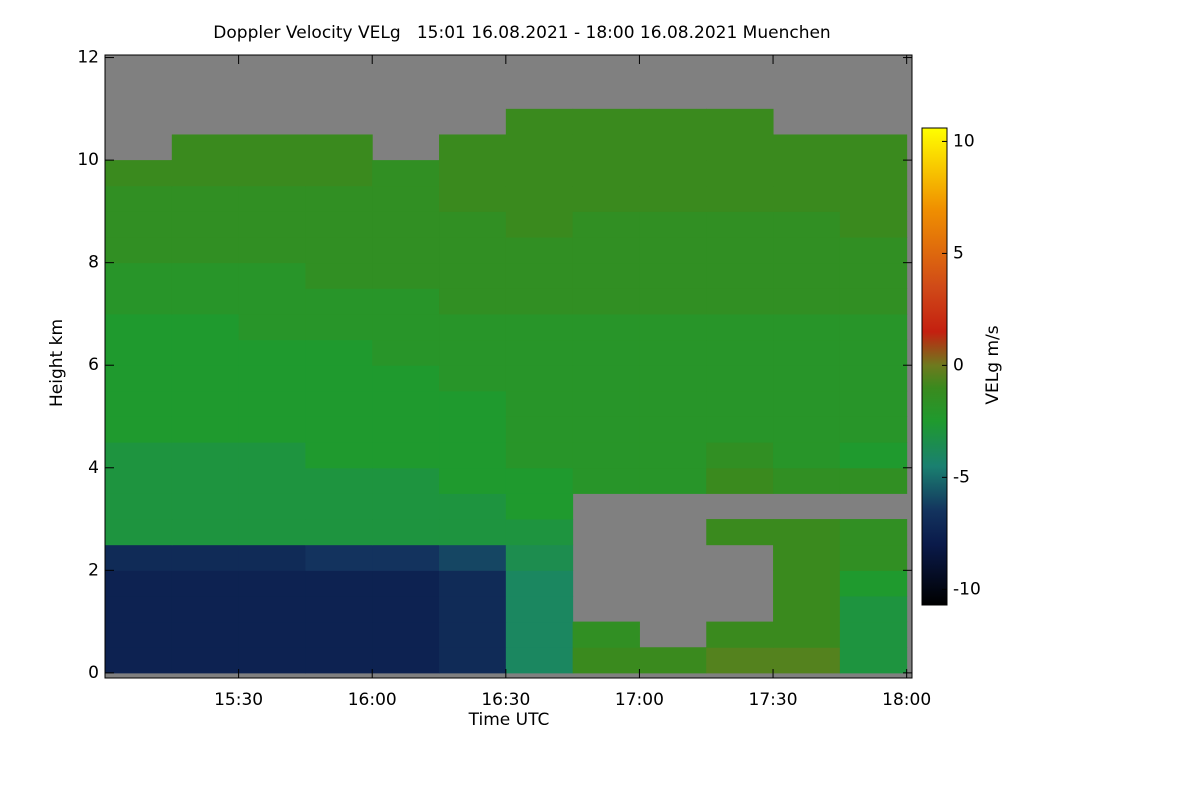 The image size is (1200, 804). I want to click on y-tick-label: 4, so click(93, 468).